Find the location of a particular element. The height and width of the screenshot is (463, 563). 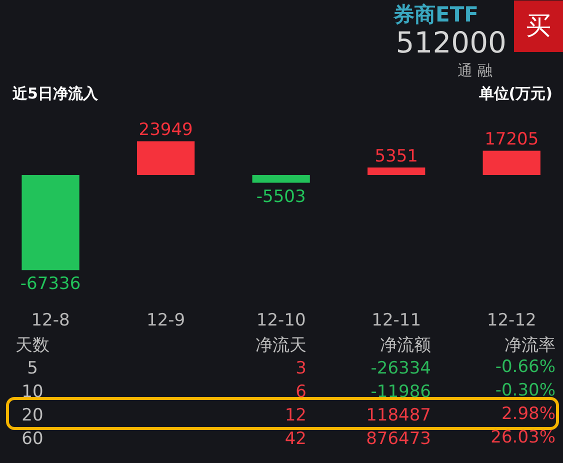

text: -0.66% is located at coordinates (525, 367).